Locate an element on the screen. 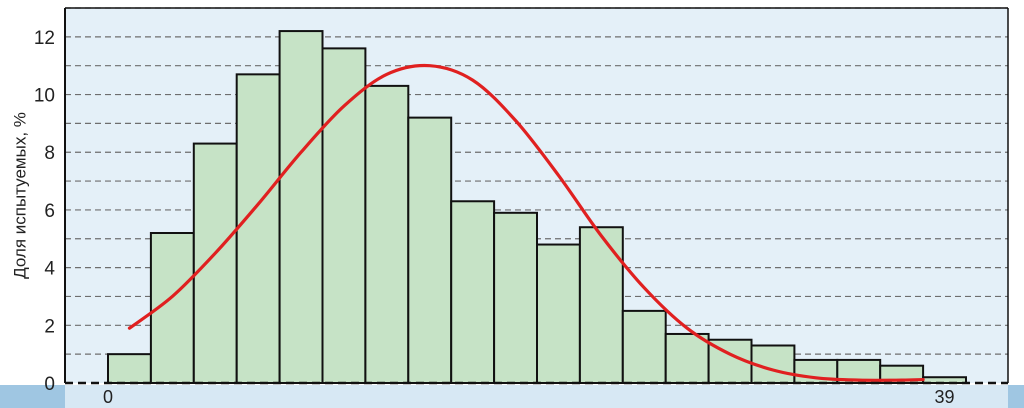  y-tick-label: 4 is located at coordinates (49, 269).